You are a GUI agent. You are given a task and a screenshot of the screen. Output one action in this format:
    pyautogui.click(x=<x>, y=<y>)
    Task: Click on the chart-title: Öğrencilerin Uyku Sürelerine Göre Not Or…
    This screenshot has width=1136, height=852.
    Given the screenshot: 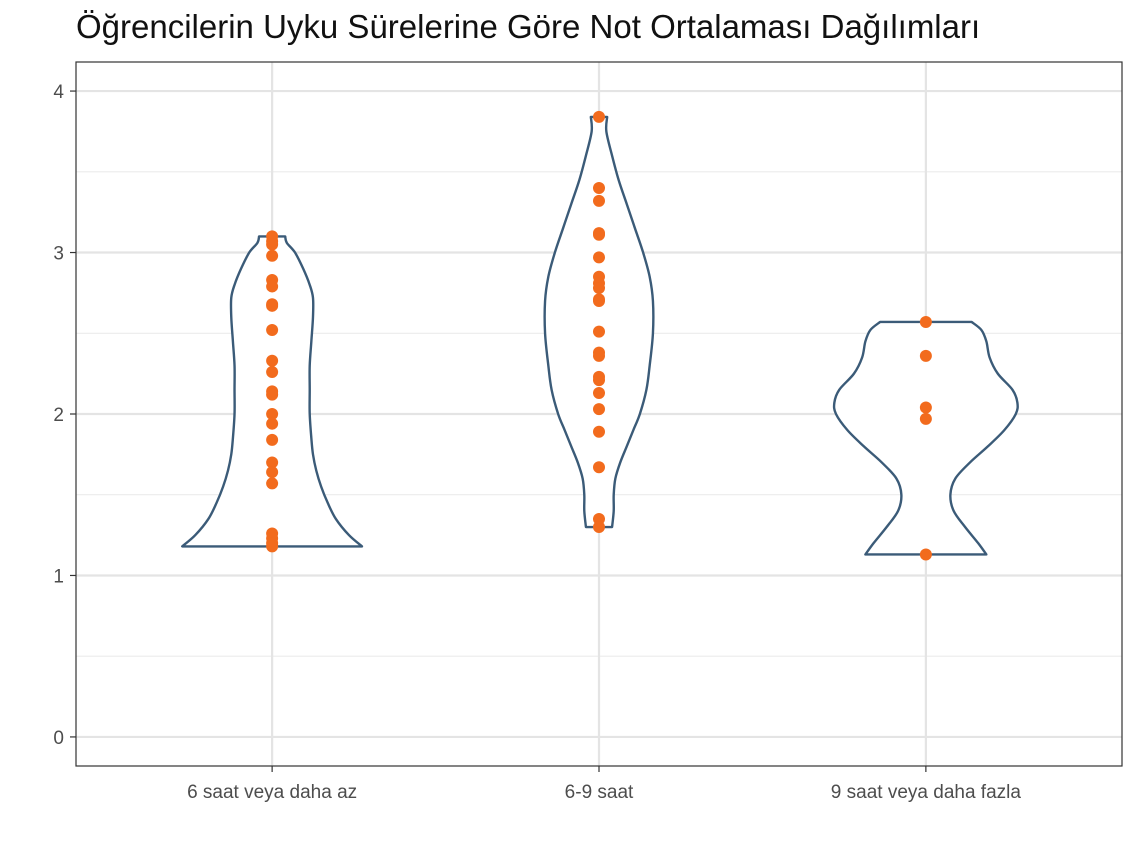 What is the action you would take?
    pyautogui.click(x=528, y=26)
    